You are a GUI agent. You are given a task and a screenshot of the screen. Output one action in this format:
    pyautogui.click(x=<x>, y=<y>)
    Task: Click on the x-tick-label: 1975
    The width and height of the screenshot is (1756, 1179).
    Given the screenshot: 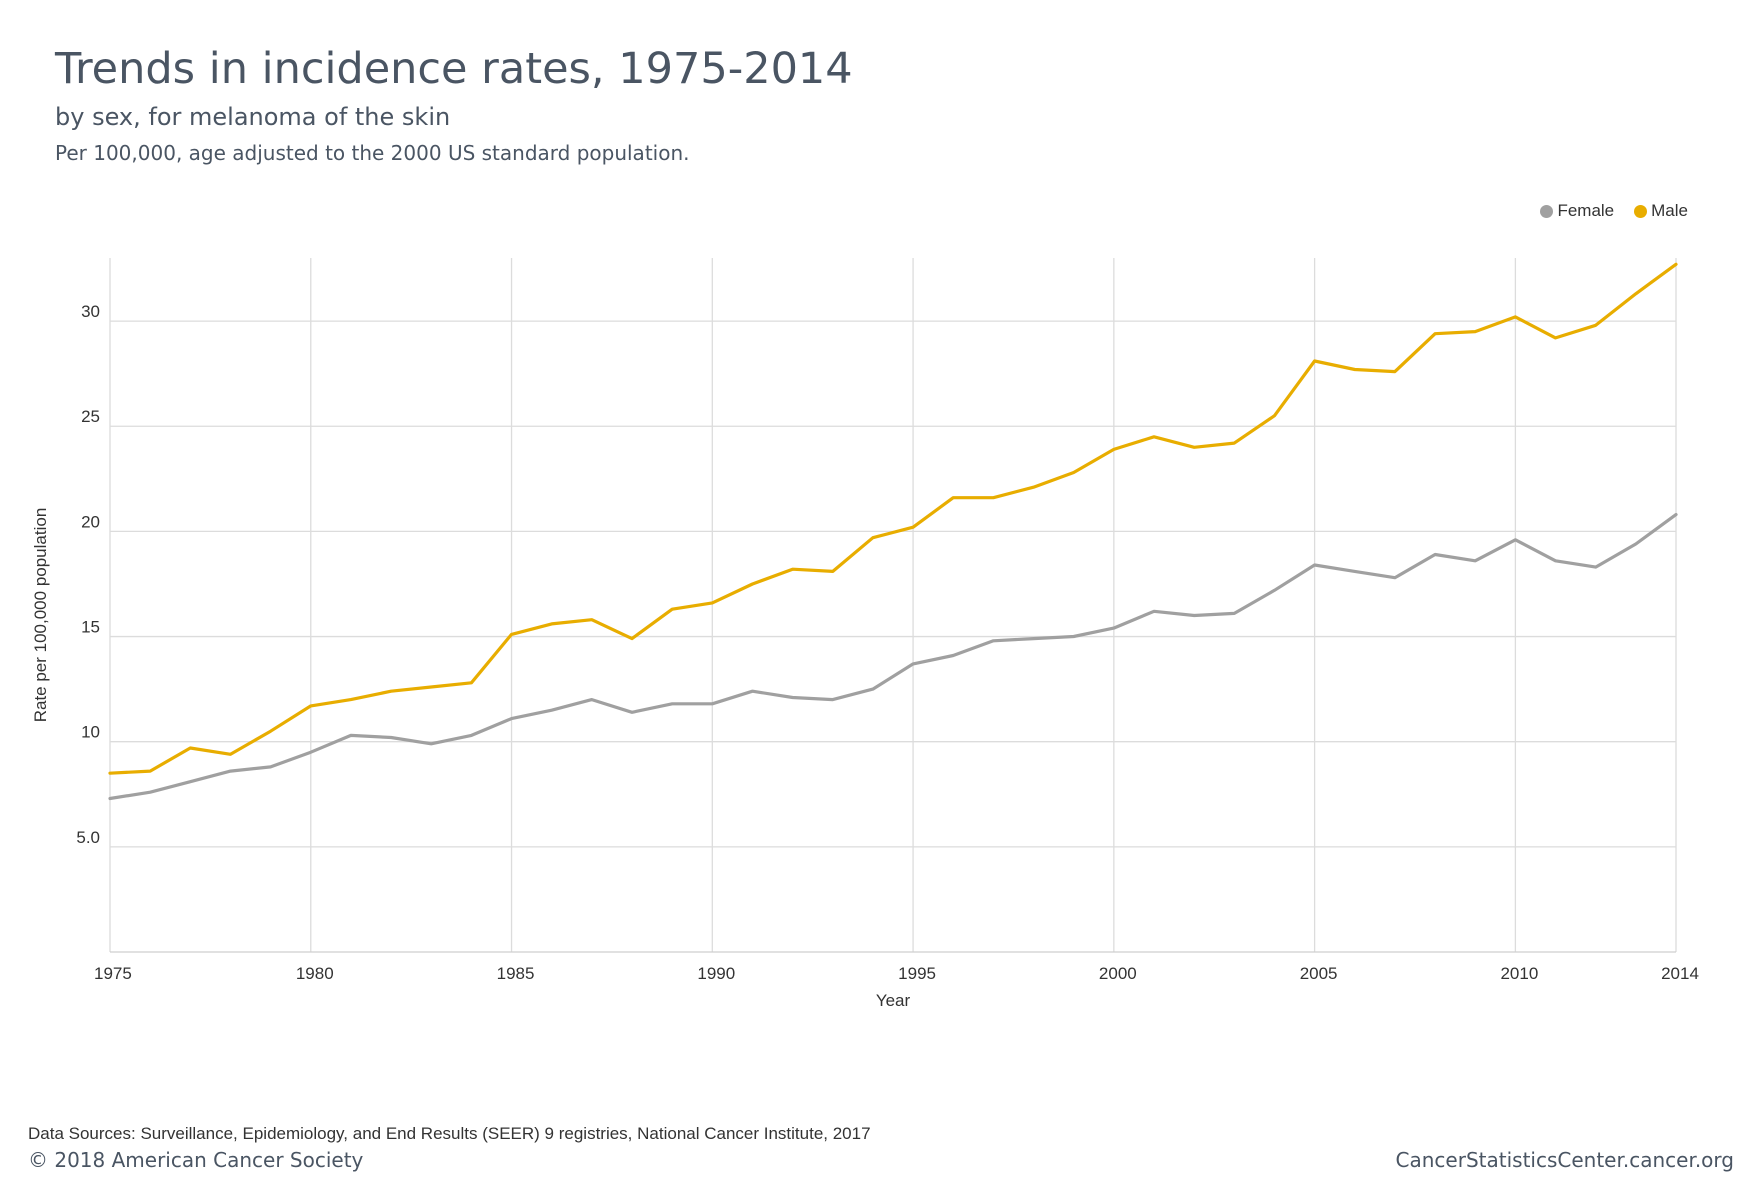 What is the action you would take?
    pyautogui.click(x=113, y=973)
    